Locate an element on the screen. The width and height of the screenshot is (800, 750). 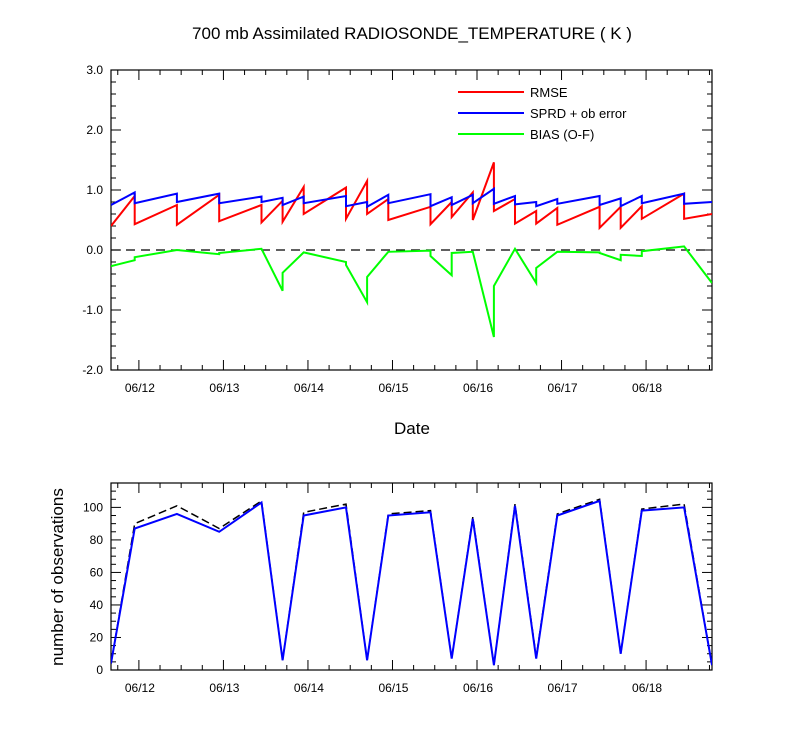
y-tick-label: 2.0 is located at coordinates (94, 130).